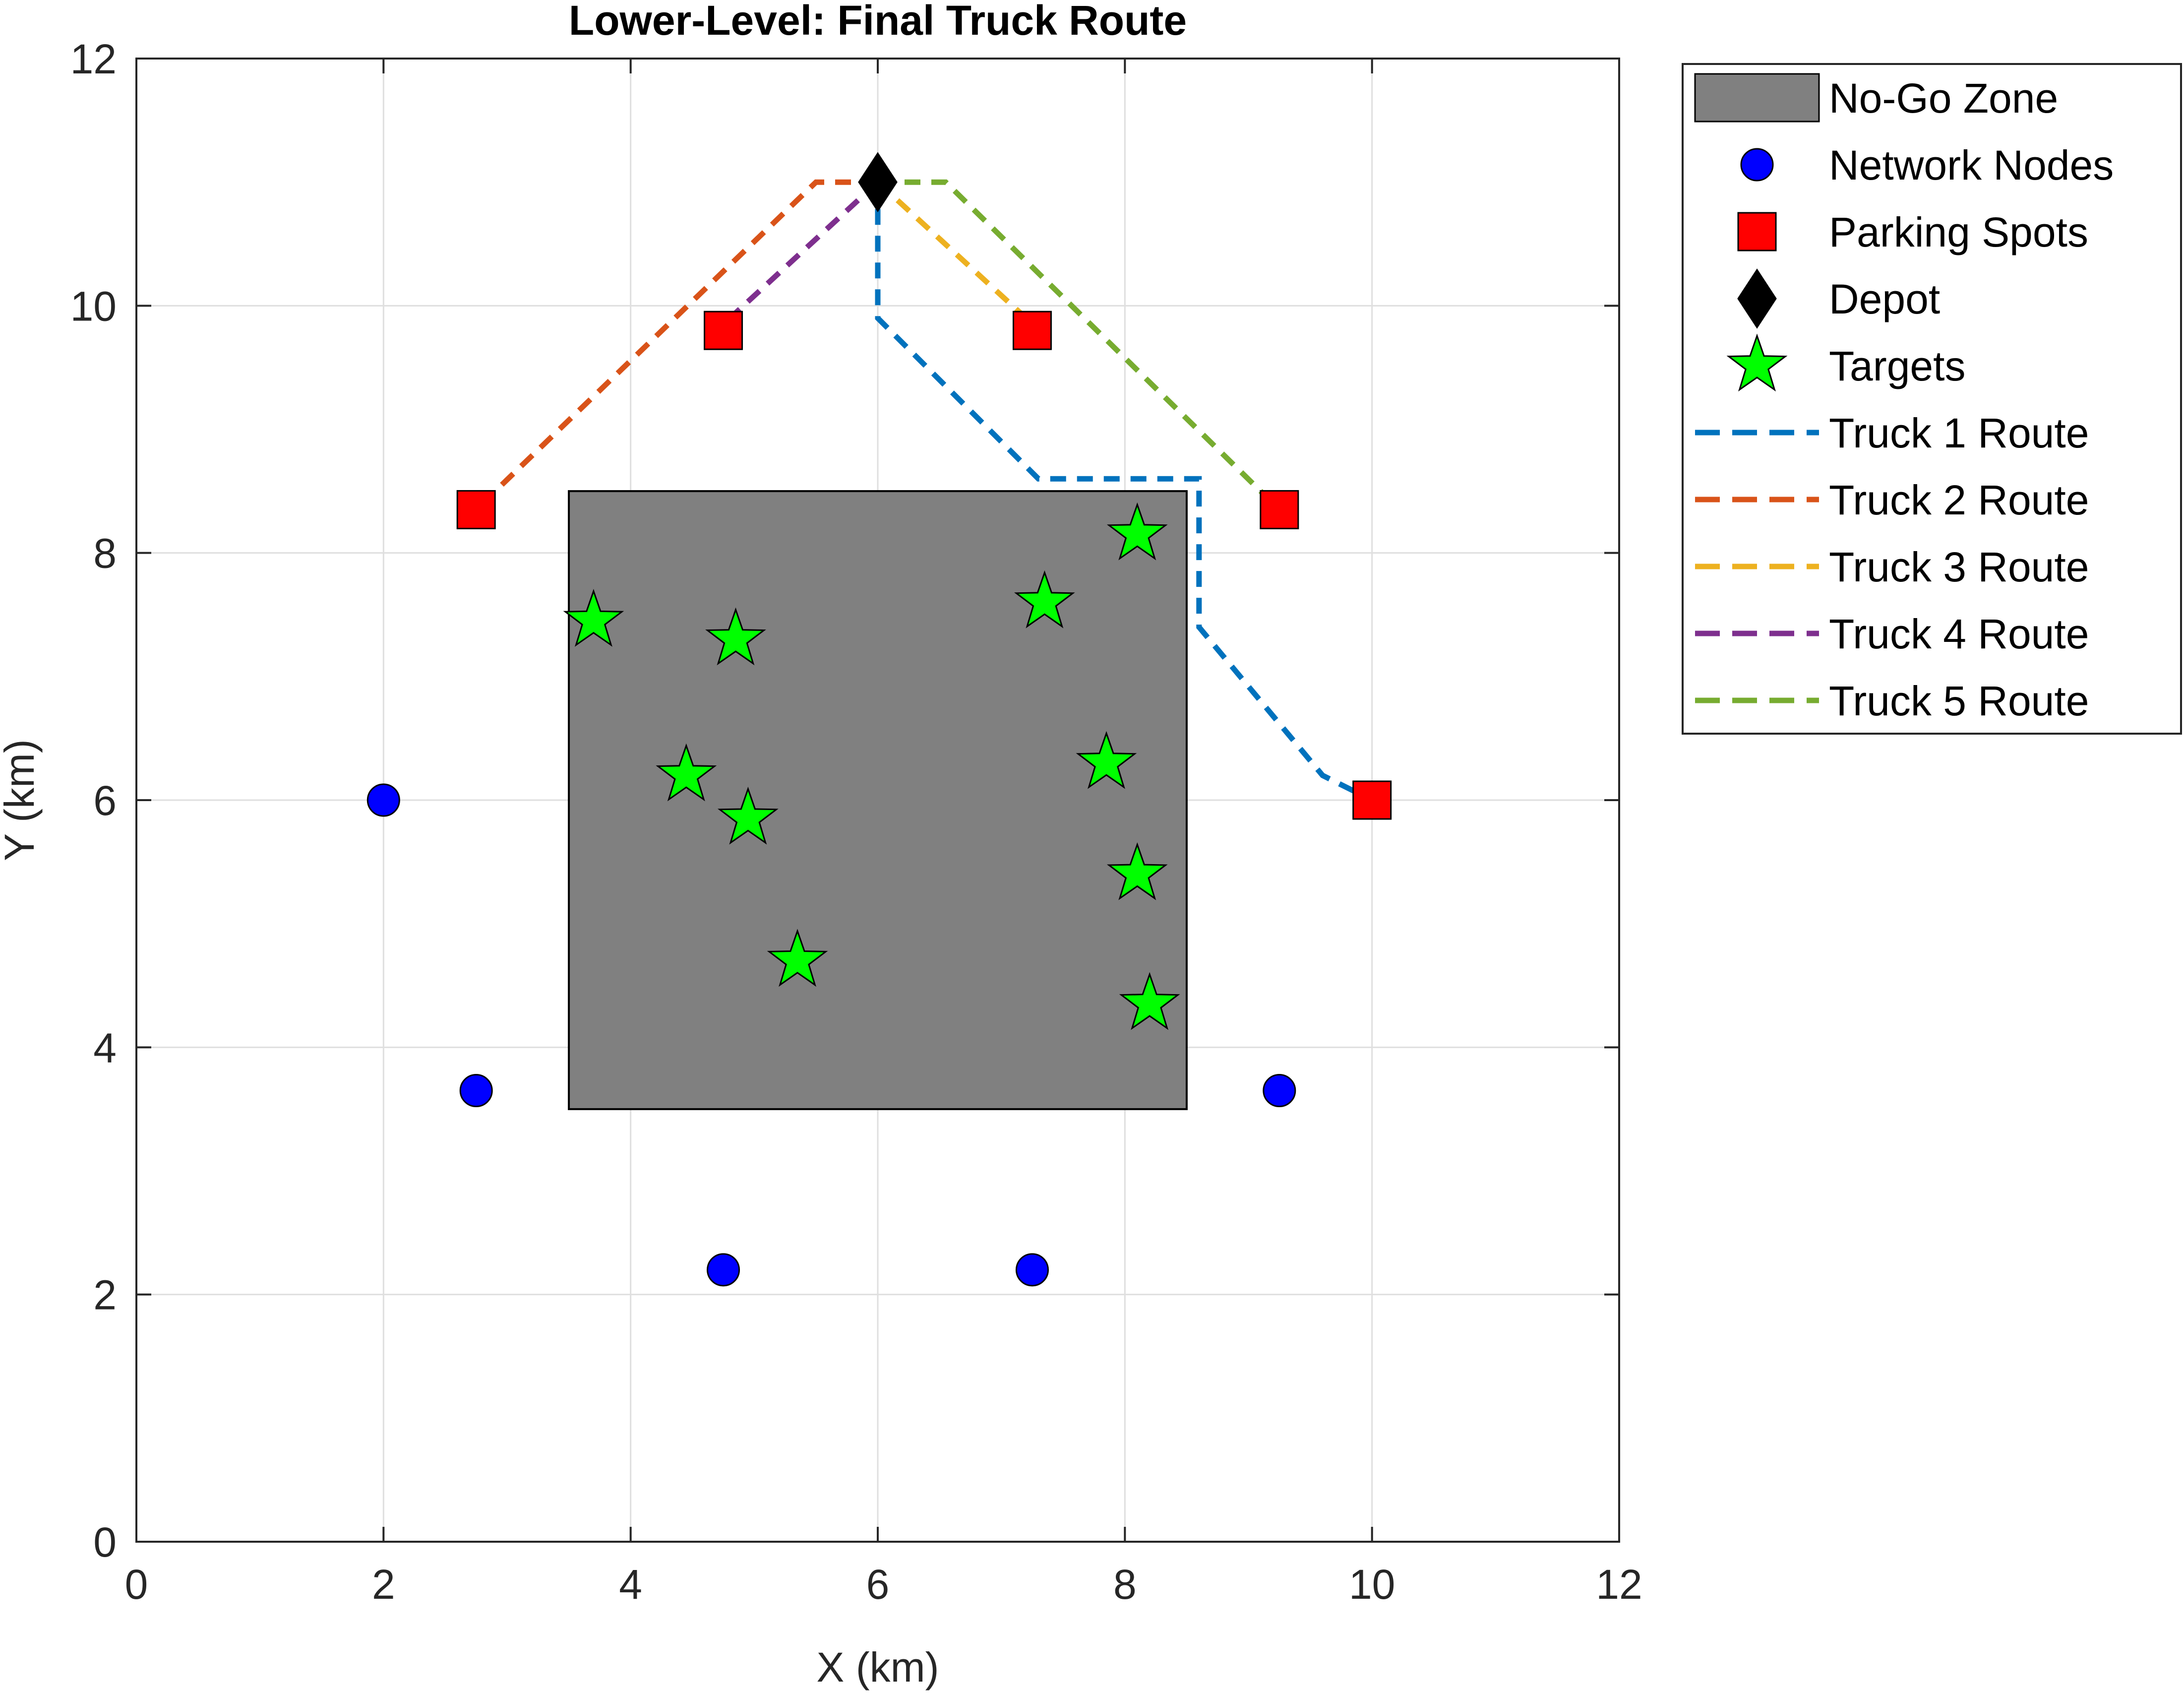 The width and height of the screenshot is (2184, 1695). What do you see at coordinates (93, 306) in the screenshot?
I see `y-tick-label: 10` at bounding box center [93, 306].